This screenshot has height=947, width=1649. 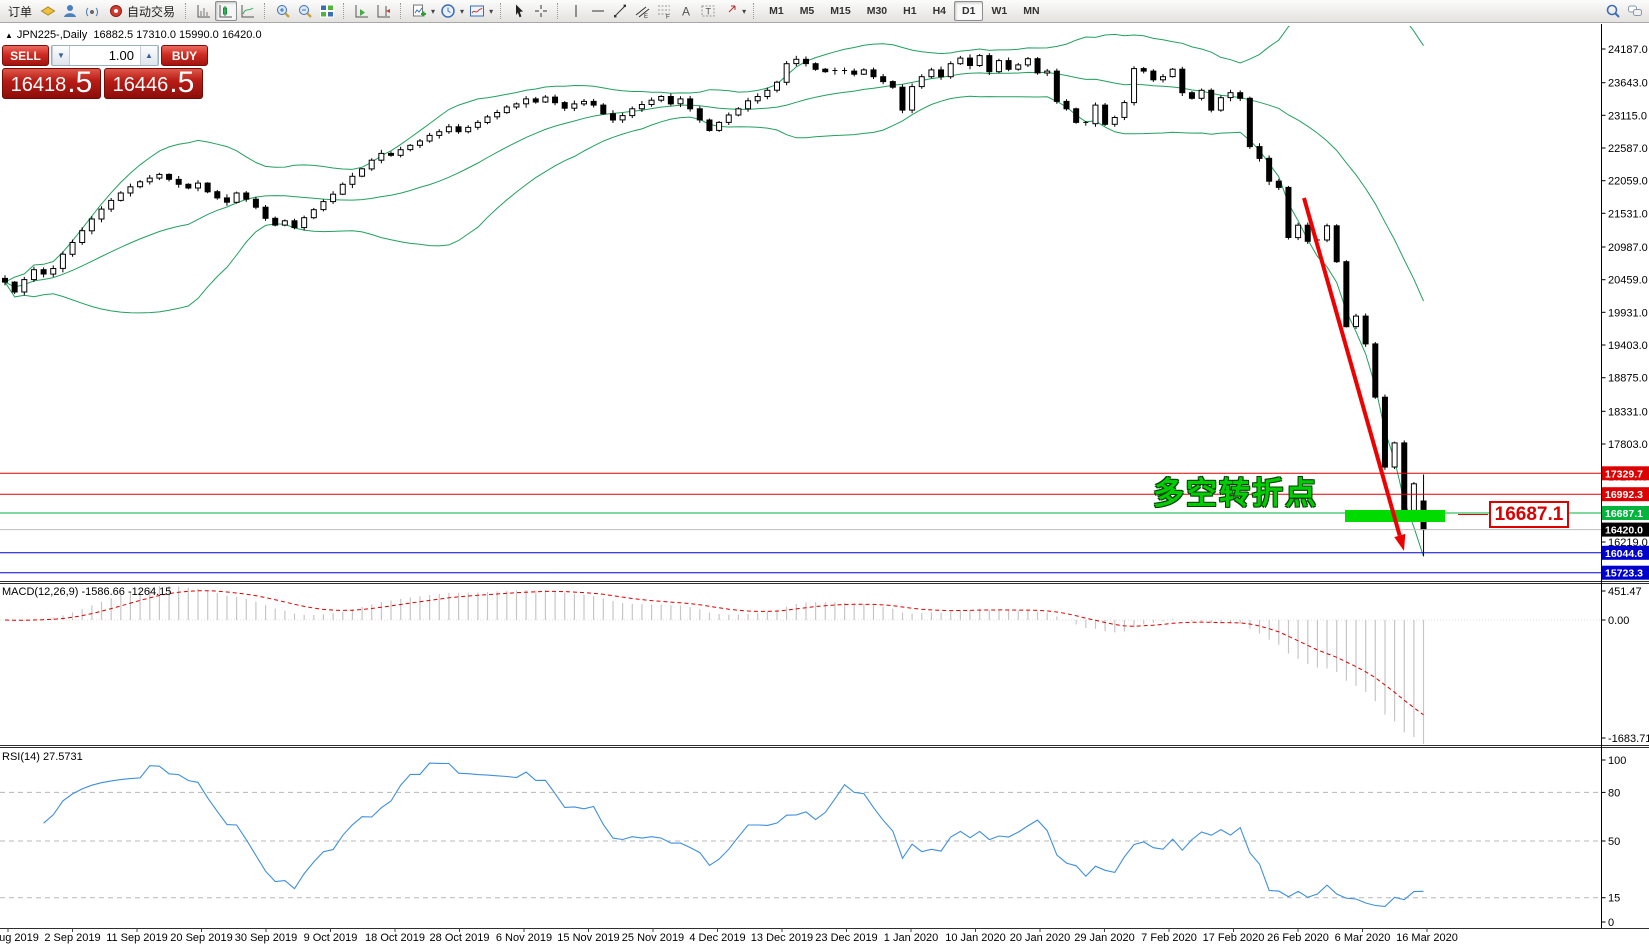 I want to click on indicators-dropdown-caret: ▾, so click(x=433, y=11).